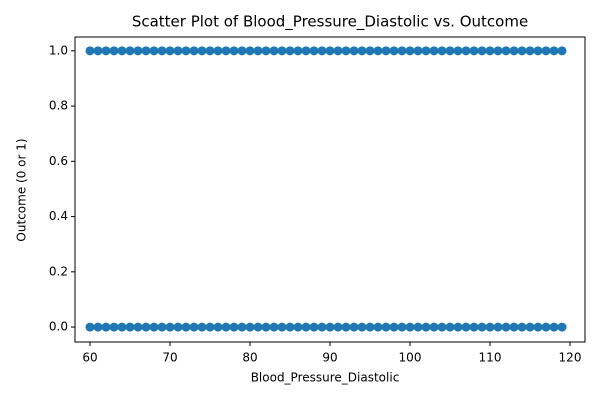 This screenshot has width=600, height=404. I want to click on y-tick-label: 0.8, so click(58, 106).